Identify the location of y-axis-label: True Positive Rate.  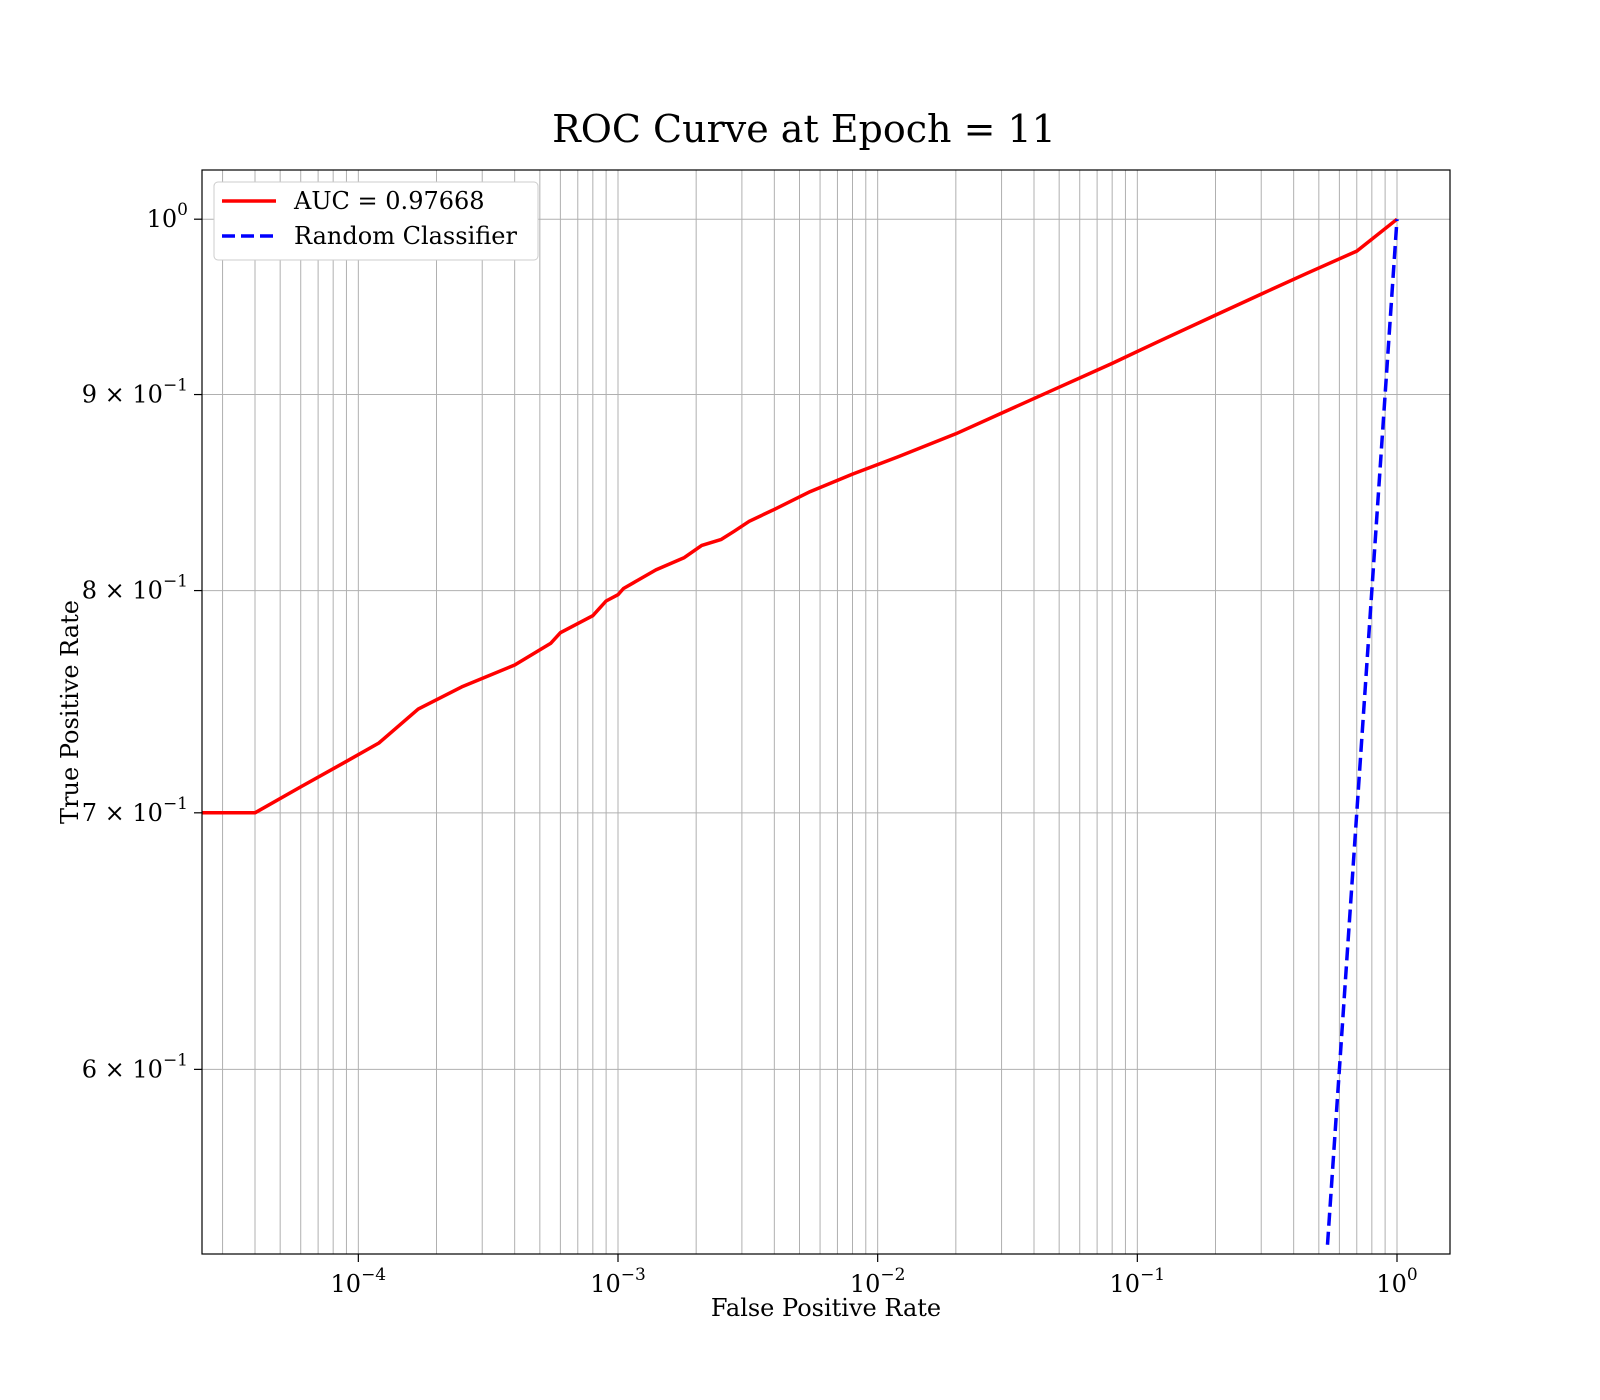
(70, 712).